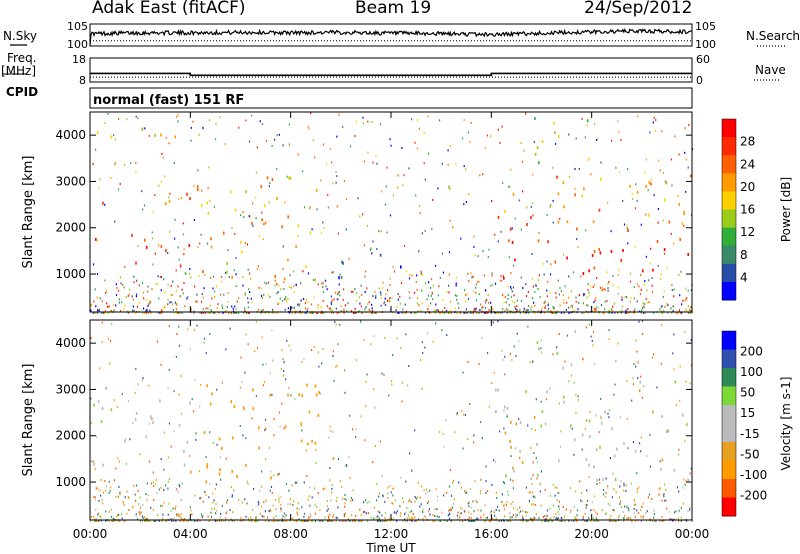 This screenshot has height=554, width=800. I want to click on power-colorbar-swatch, so click(729, 128).